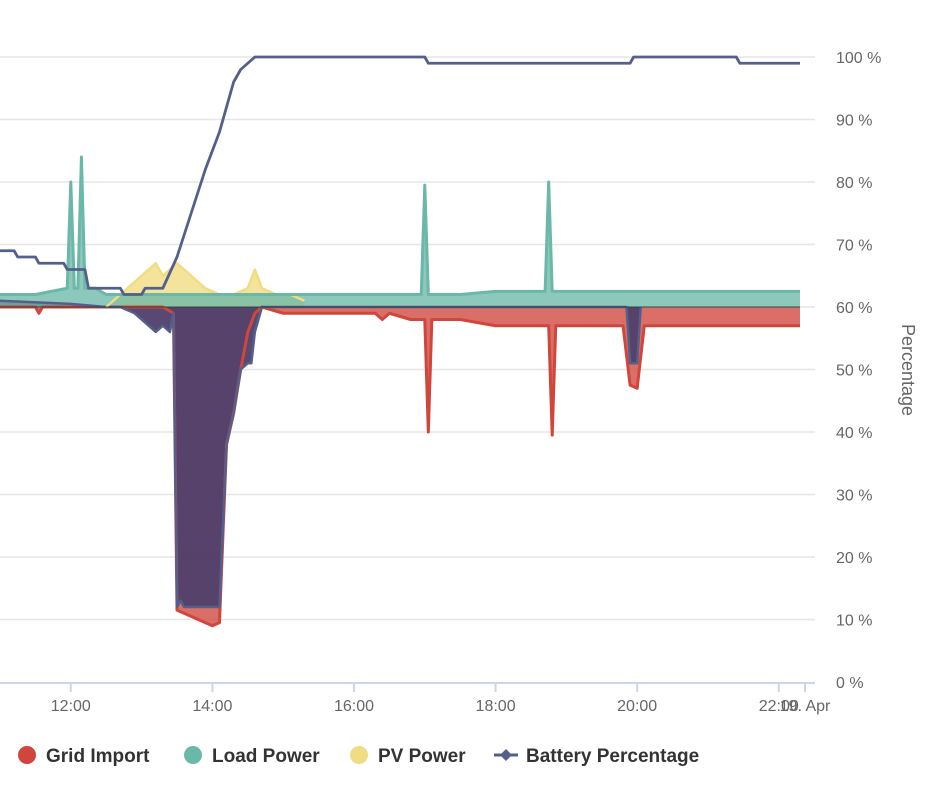  I want to click on x-tick-label: 18:00, so click(496, 706).